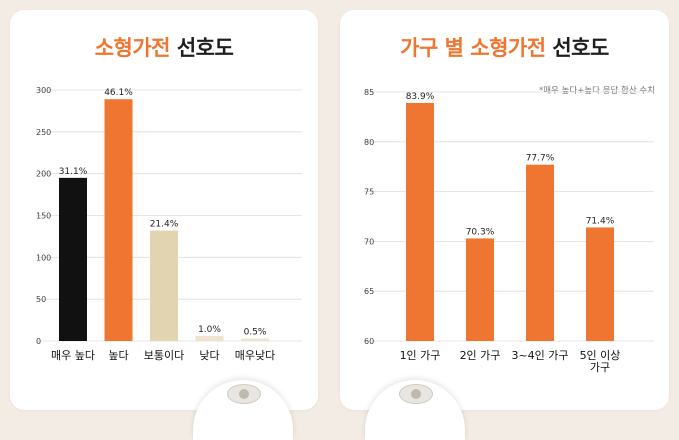 This screenshot has width=679, height=440. I want to click on appliance-knob-left, so click(244, 394).